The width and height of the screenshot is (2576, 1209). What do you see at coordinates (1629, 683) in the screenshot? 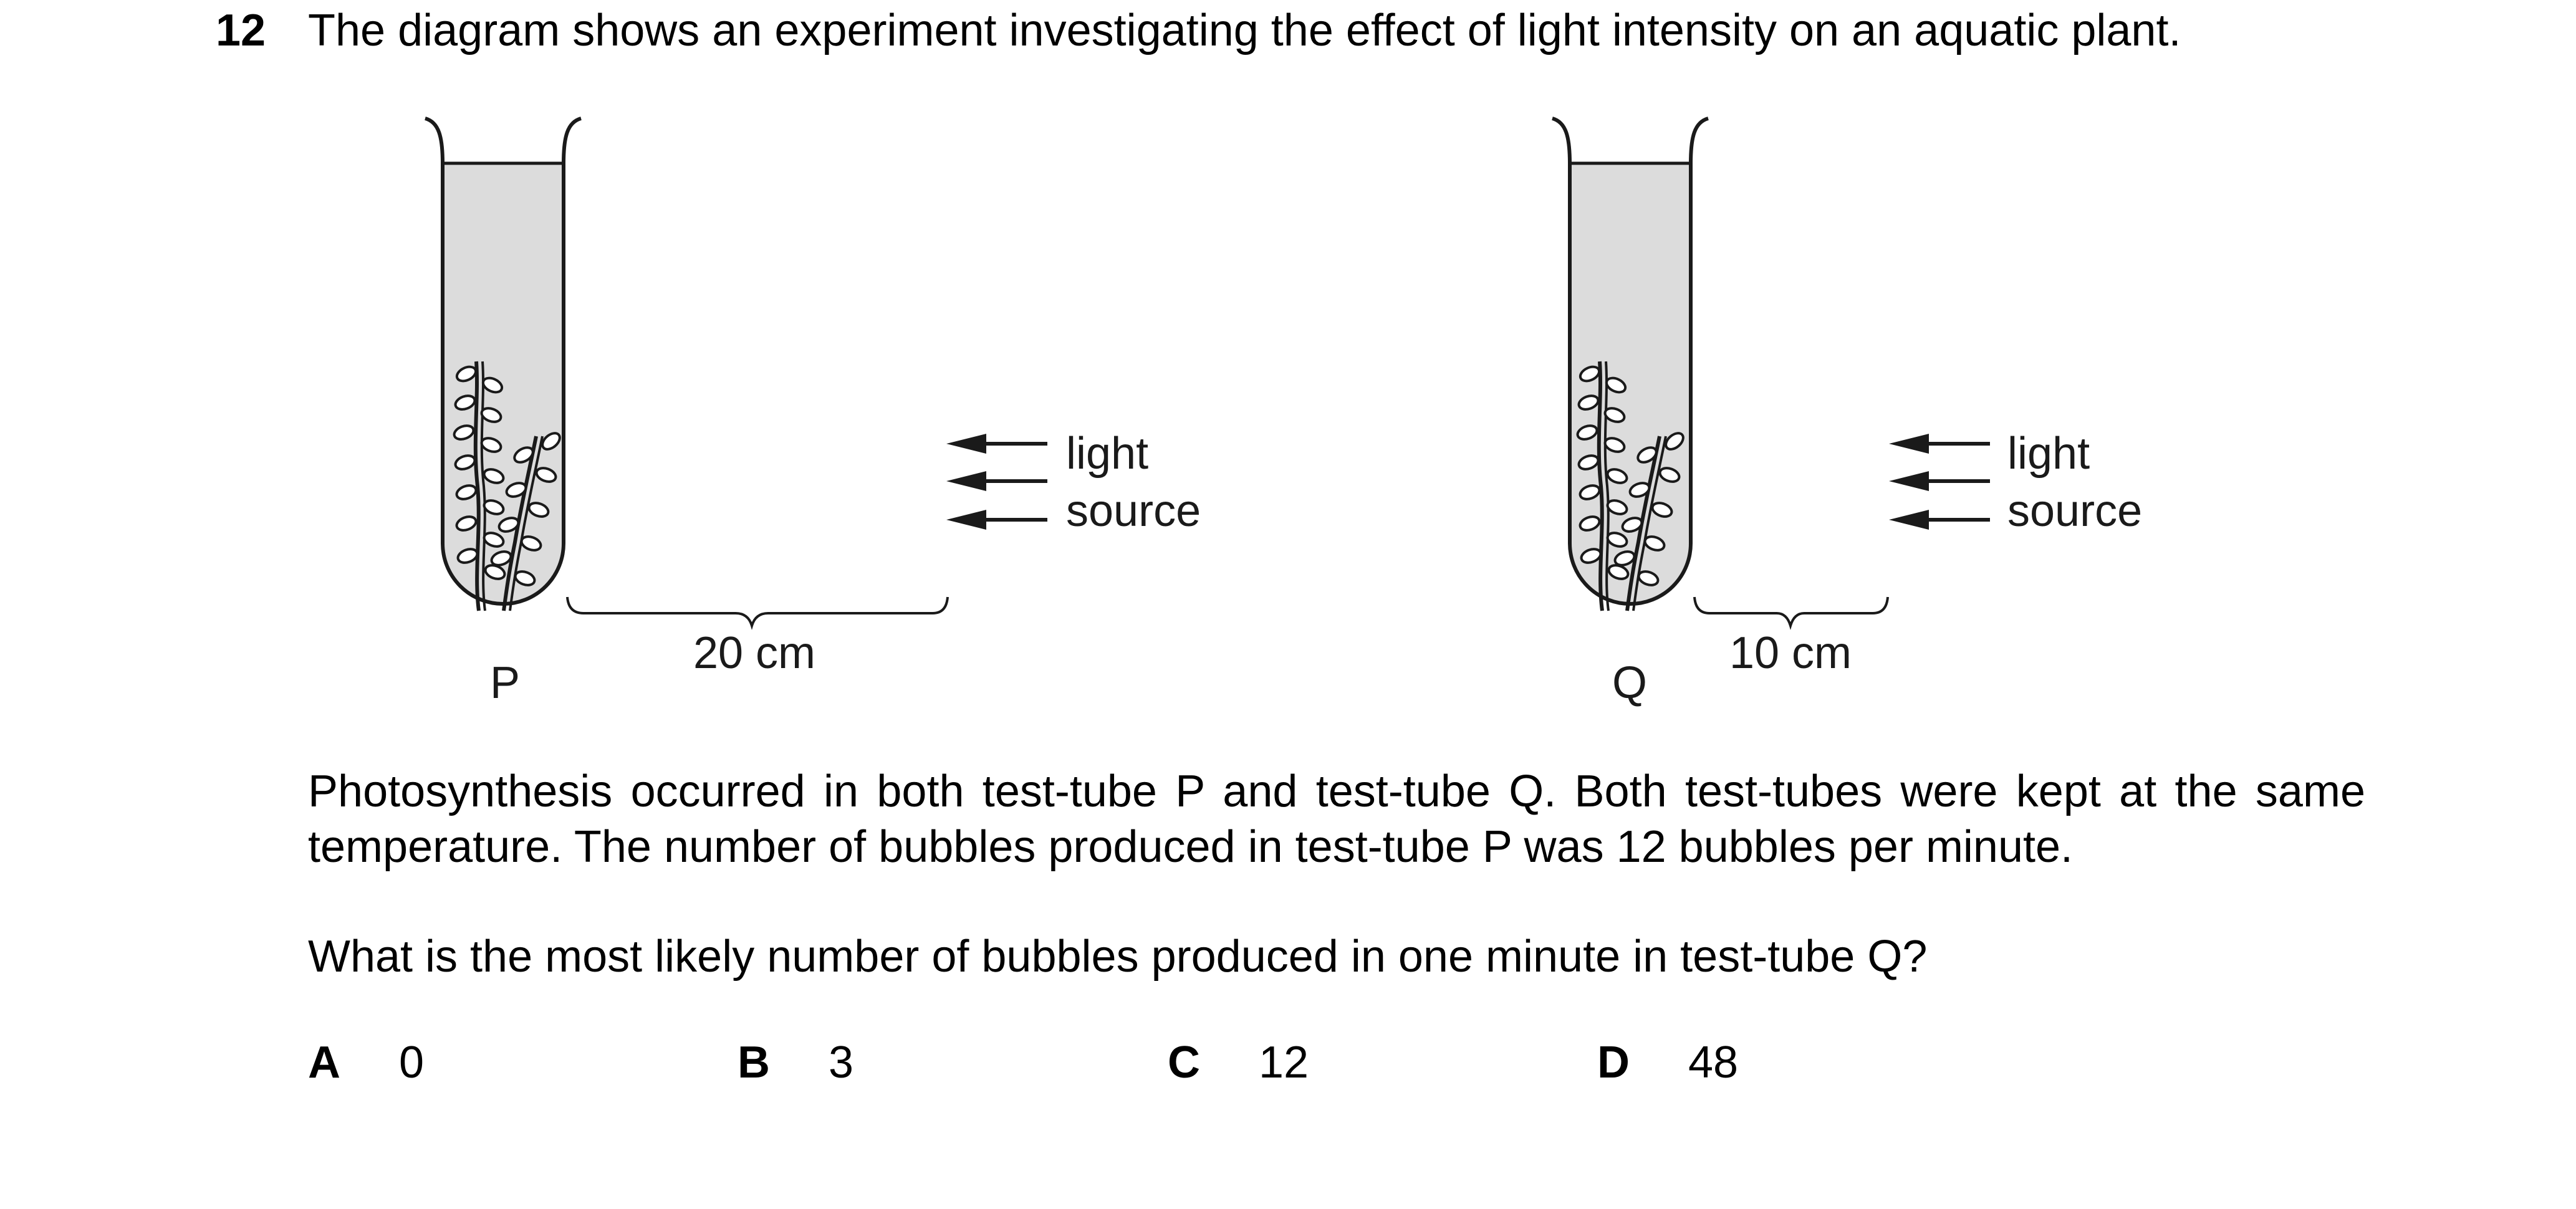
I see `tube-label-q: Q` at bounding box center [1629, 683].